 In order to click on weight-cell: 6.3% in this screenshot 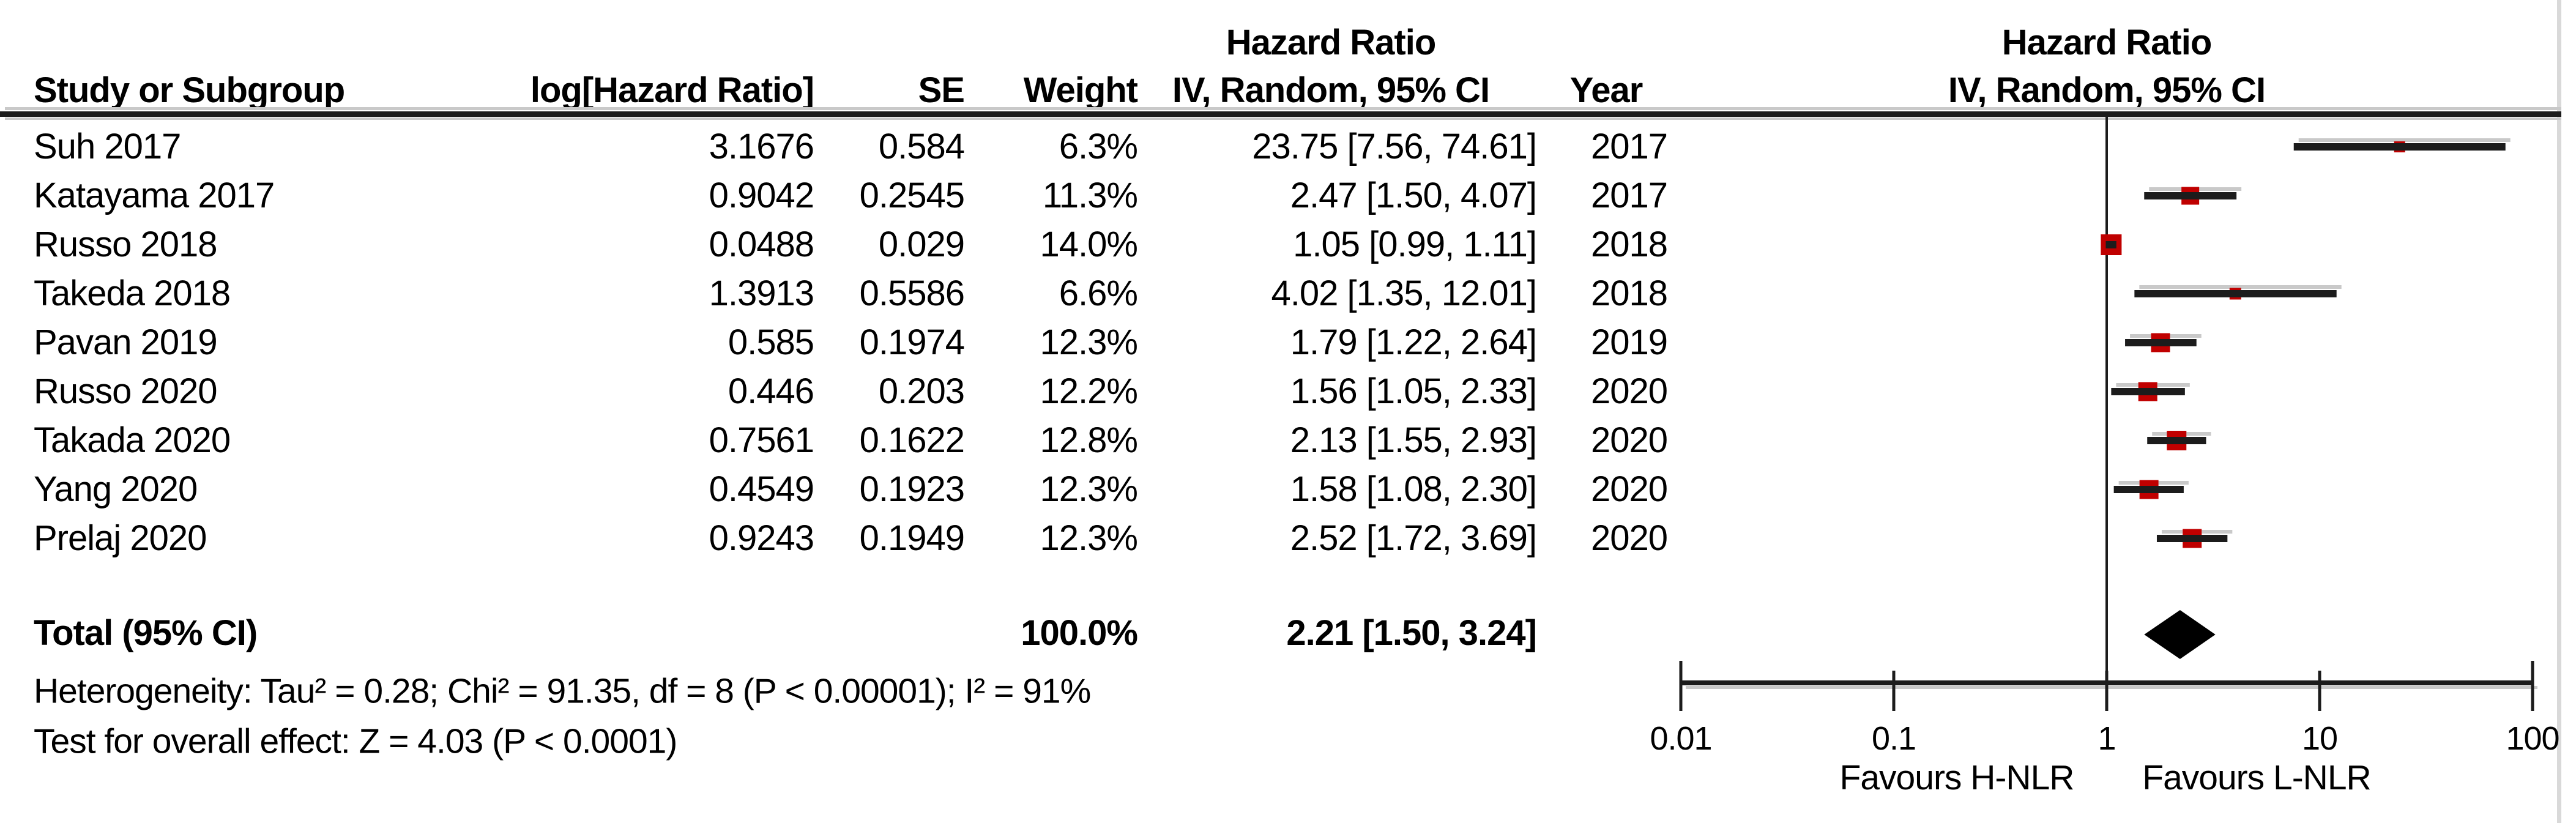, I will do `click(1098, 147)`.